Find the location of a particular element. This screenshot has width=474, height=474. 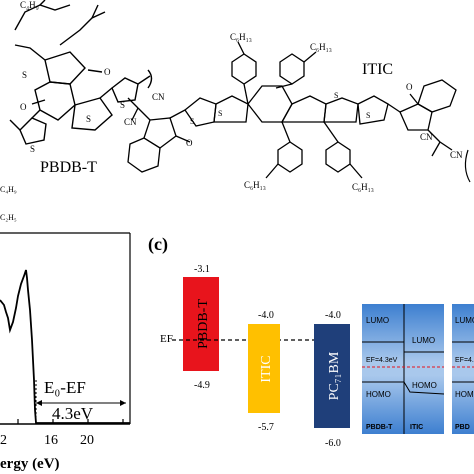

itic-s-2: S is located at coordinates (336, 95).